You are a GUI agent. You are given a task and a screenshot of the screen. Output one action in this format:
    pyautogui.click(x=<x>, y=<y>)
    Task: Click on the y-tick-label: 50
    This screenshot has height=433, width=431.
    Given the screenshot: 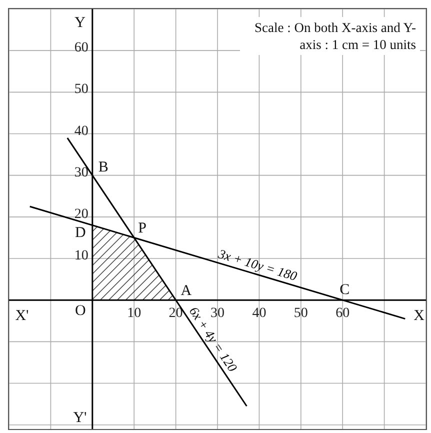 What is the action you would take?
    pyautogui.click(x=81, y=90)
    